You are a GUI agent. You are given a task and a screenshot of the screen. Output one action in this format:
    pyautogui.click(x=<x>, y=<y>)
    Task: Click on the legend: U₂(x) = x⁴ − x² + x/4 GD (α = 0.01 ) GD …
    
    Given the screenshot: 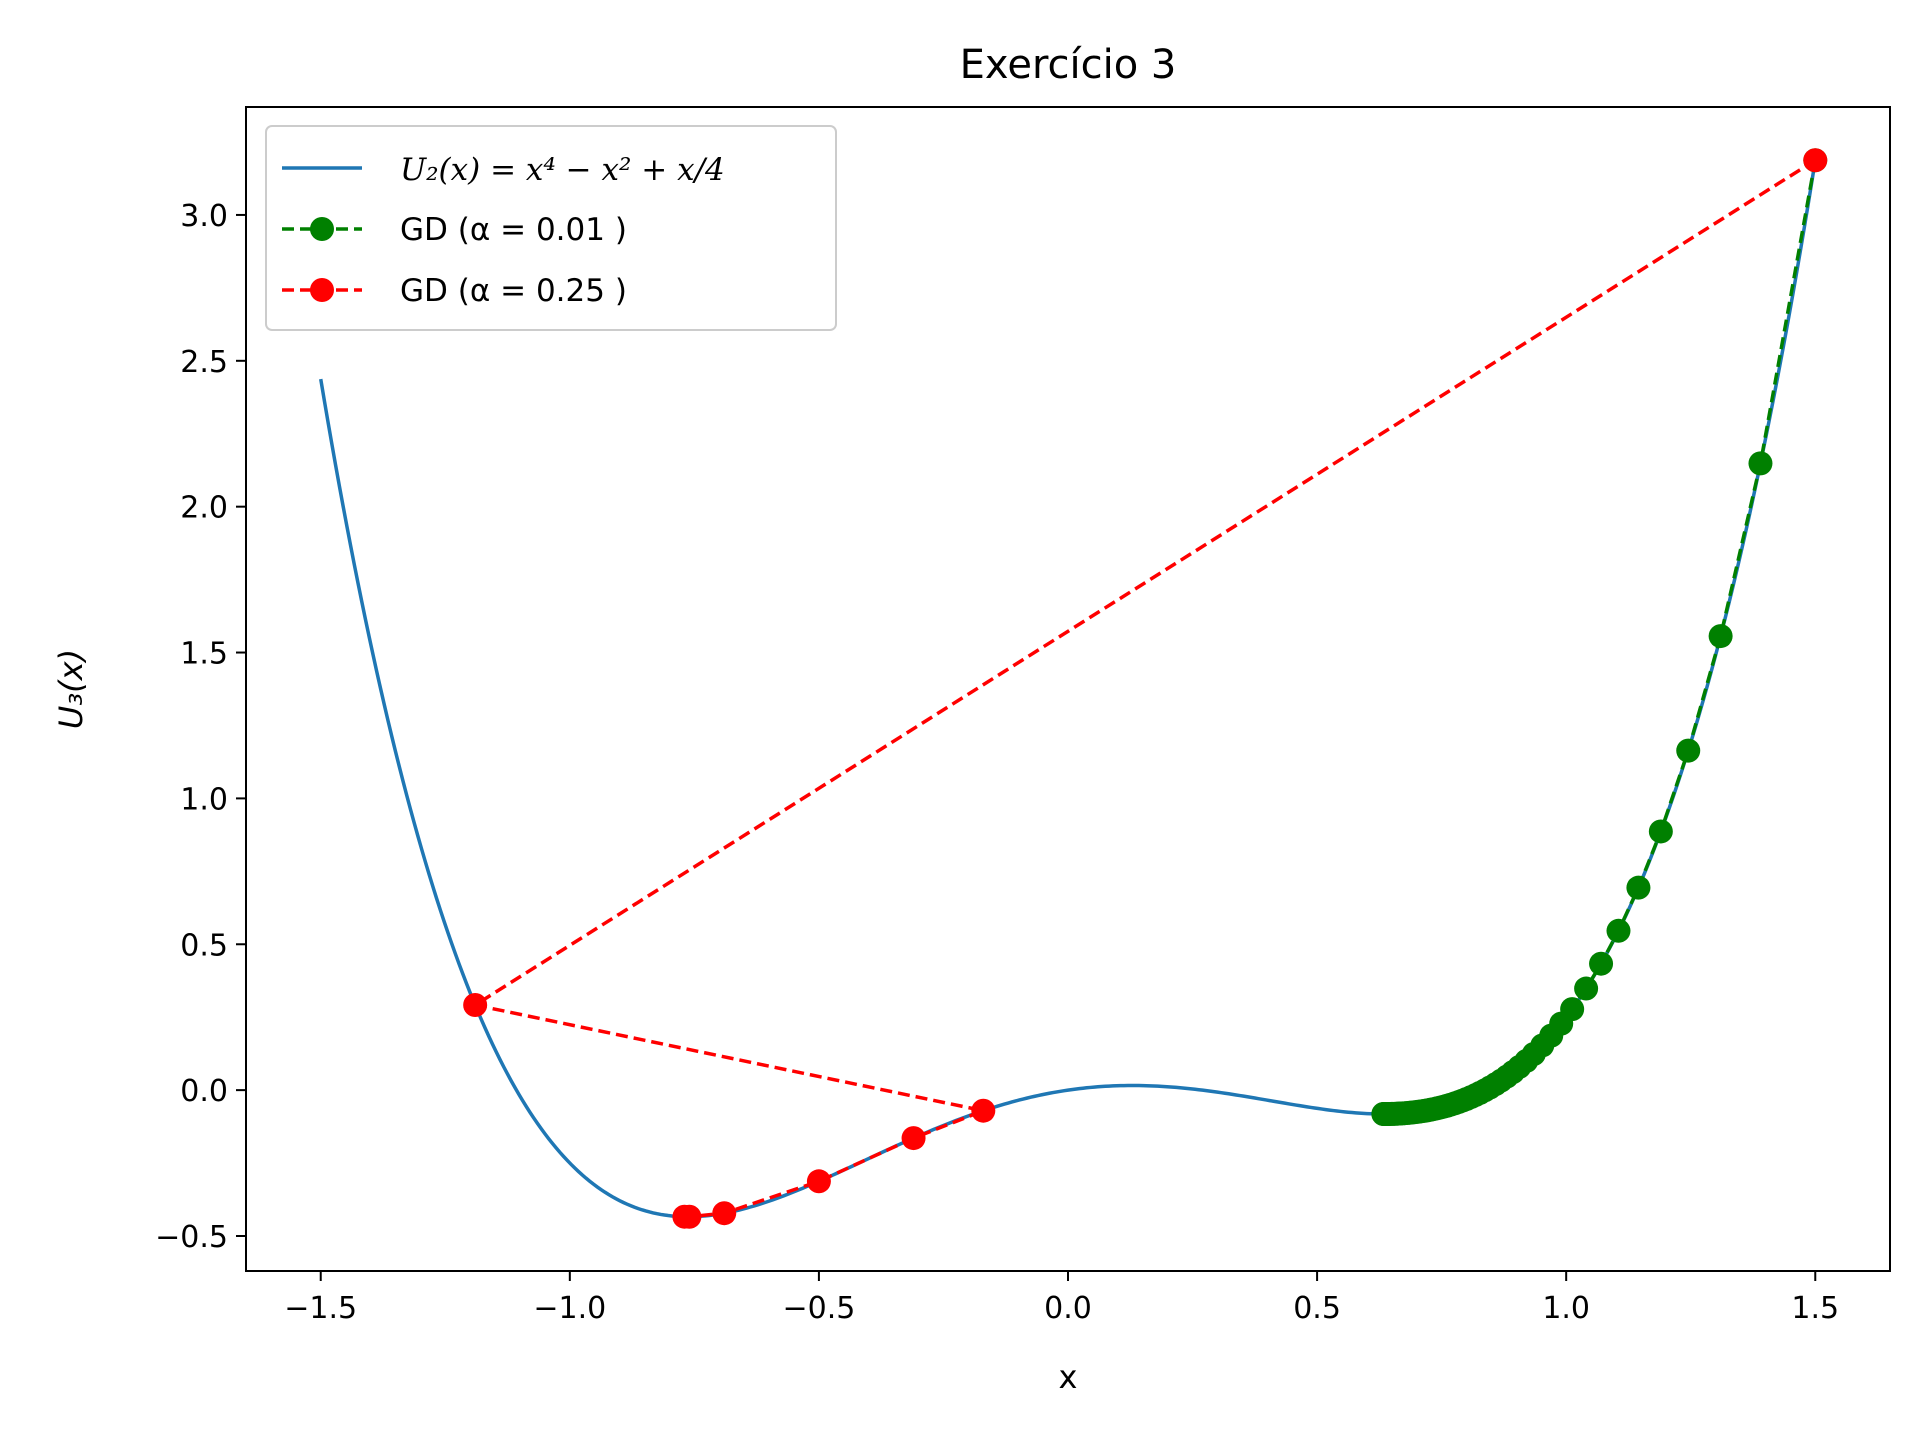 What is the action you would take?
    pyautogui.click(x=551, y=228)
    